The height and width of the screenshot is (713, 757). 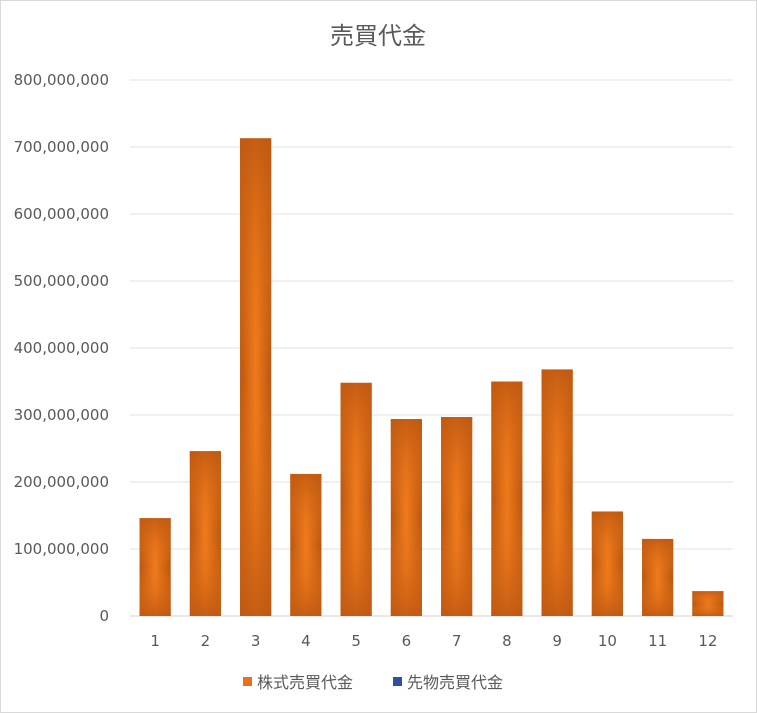 What do you see at coordinates (256, 641) in the screenshot?
I see `x-tick-label: 3` at bounding box center [256, 641].